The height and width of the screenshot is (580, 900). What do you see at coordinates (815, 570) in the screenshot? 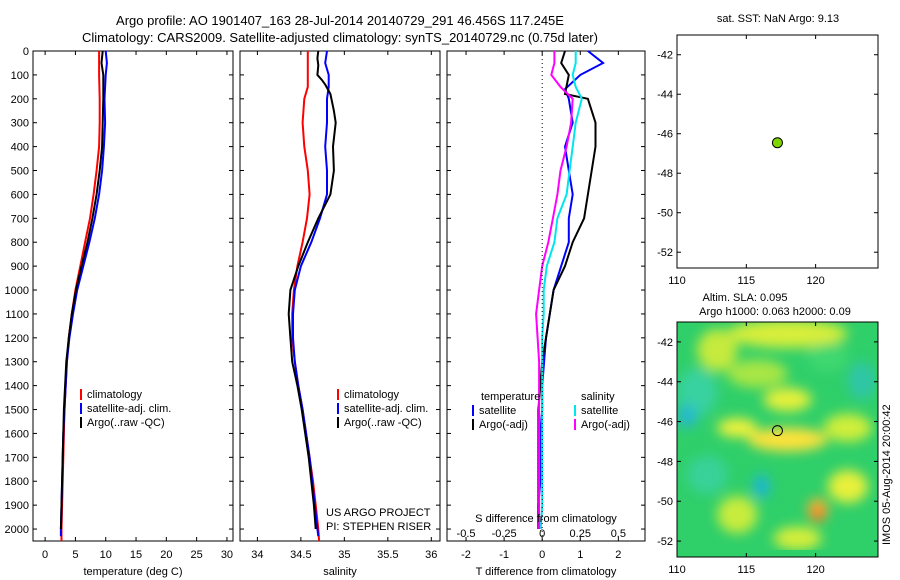
I see `alt-x-tick-label: 120` at bounding box center [815, 570].